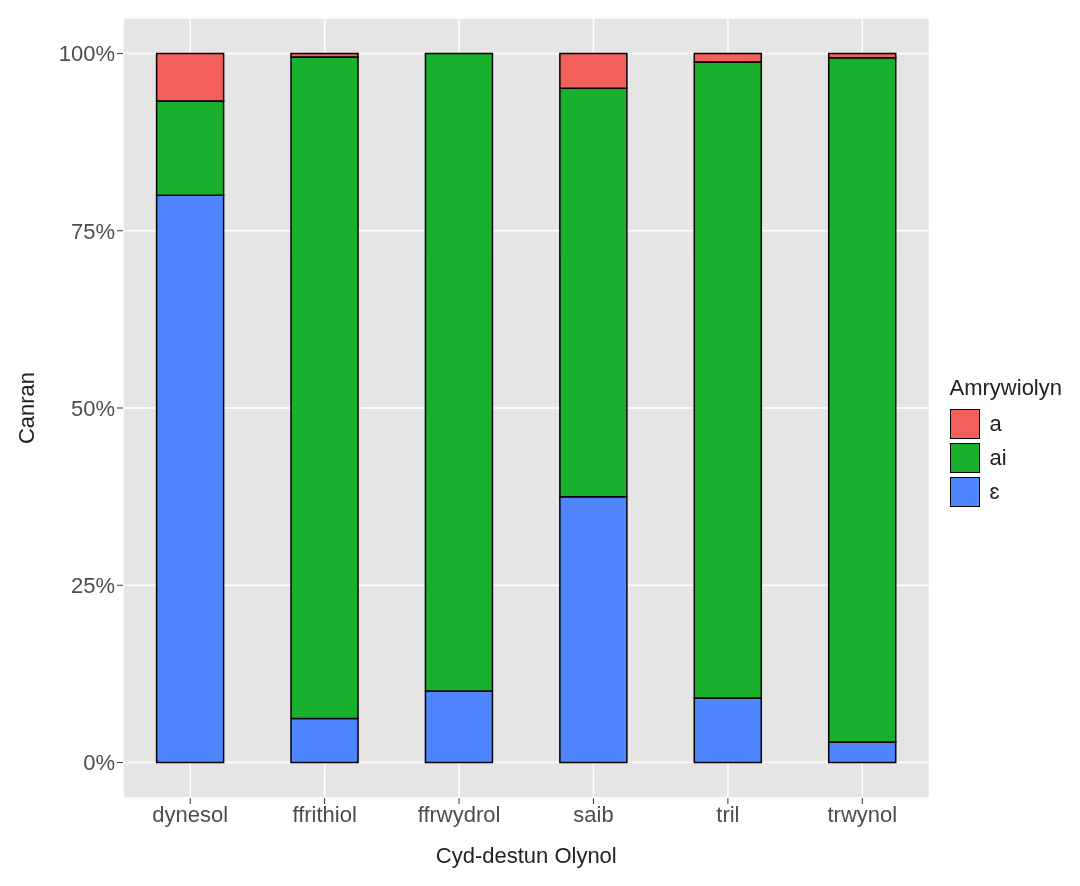 This screenshot has width=1080, height=886. What do you see at coordinates (459, 814) in the screenshot?
I see `x-tick-label: ffrwydrol` at bounding box center [459, 814].